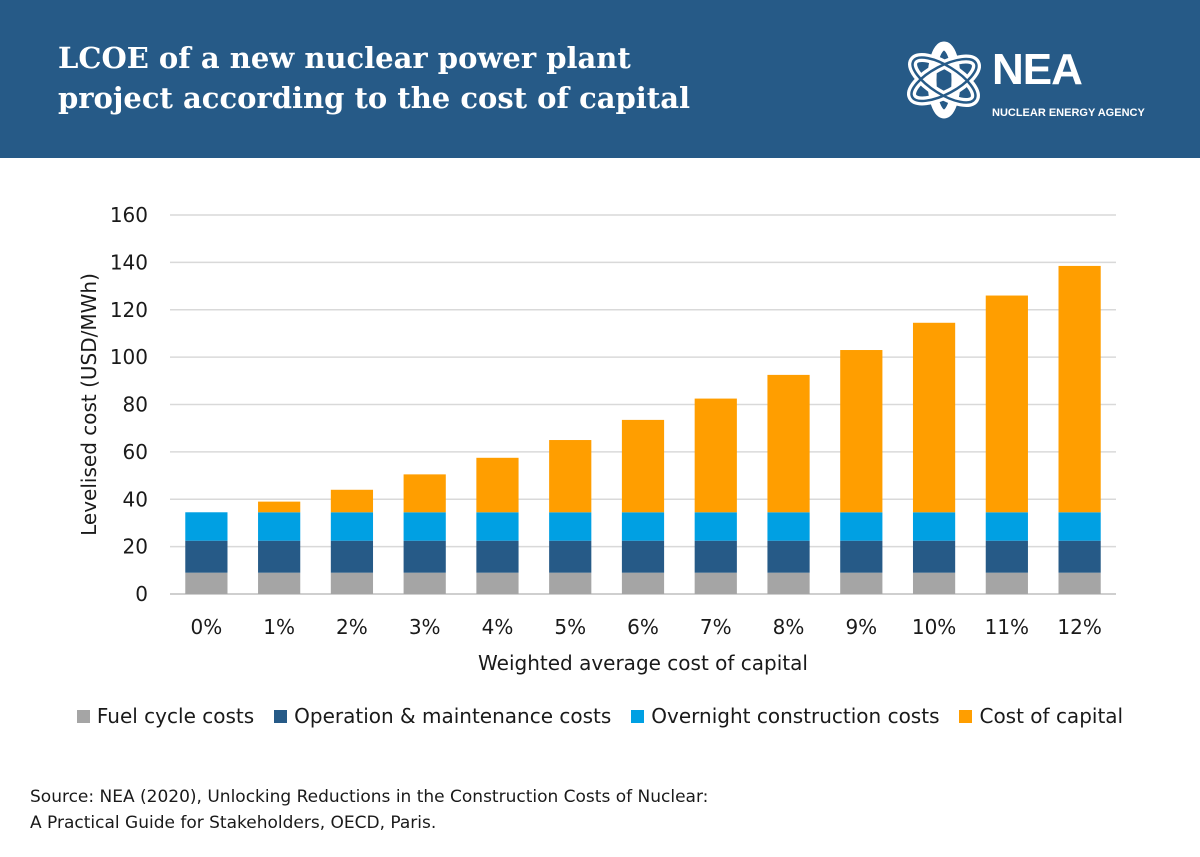  Describe the element at coordinates (788, 526) in the screenshot. I see `bar-8%-series-2` at that location.